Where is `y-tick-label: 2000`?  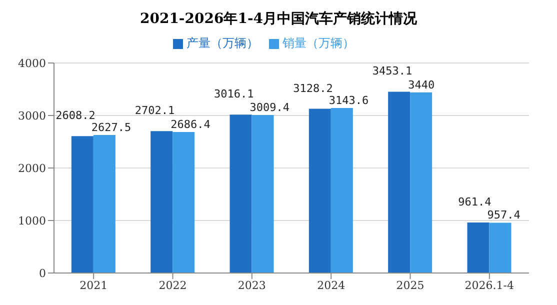 y-tick-label: 2000 is located at coordinates (32, 168).